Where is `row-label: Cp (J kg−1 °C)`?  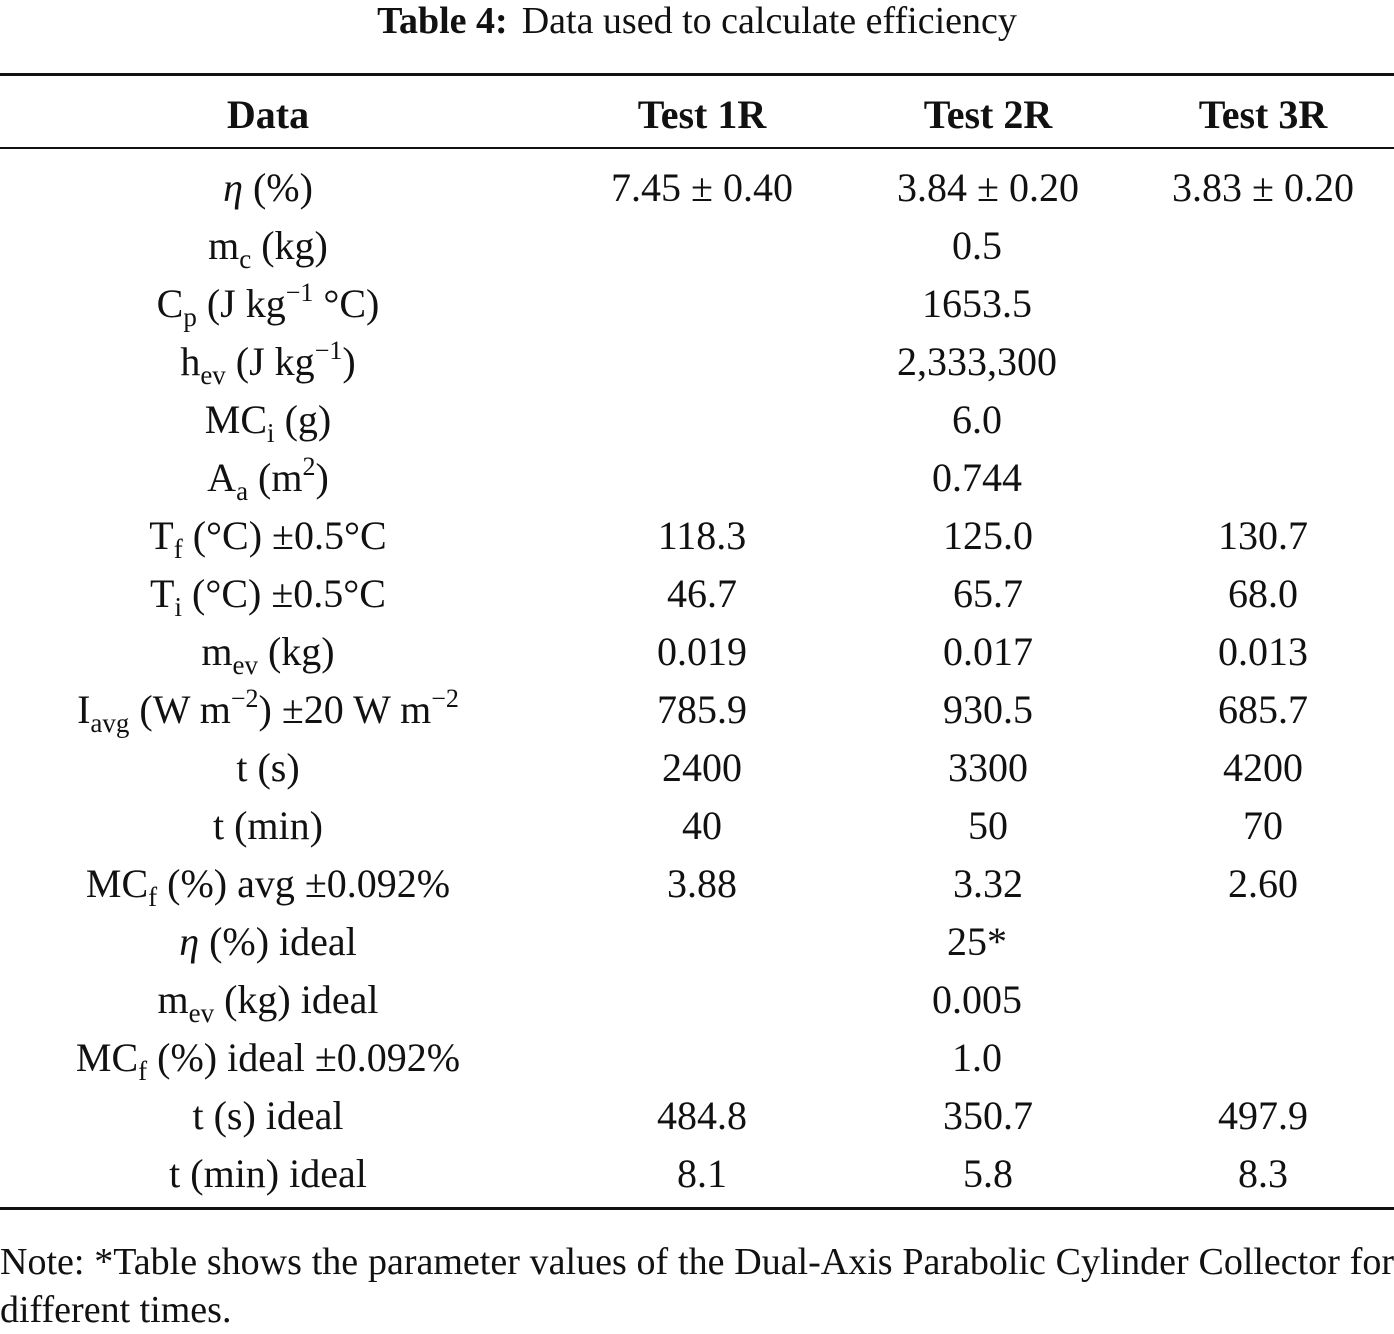
row-label: Cp (J kg−1 °C) is located at coordinates (268, 304).